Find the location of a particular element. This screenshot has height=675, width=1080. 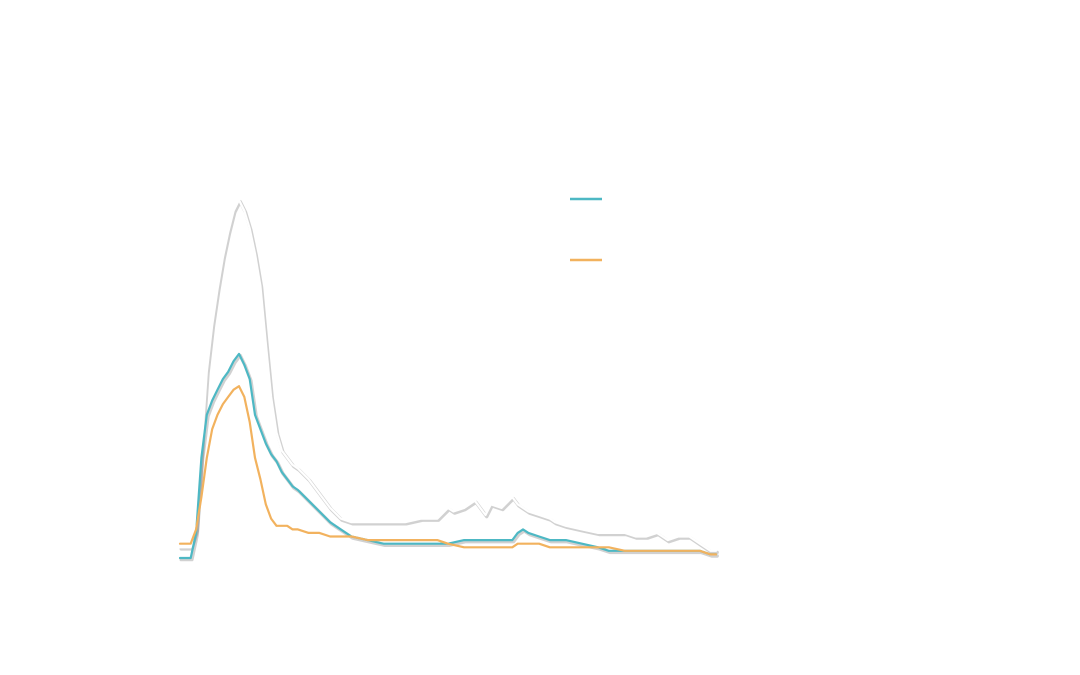

series-3-line is located at coordinates (448, 470).